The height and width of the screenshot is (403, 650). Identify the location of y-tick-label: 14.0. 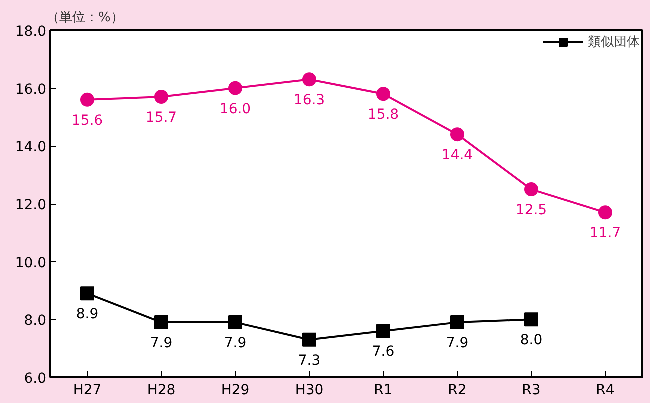
(30, 148).